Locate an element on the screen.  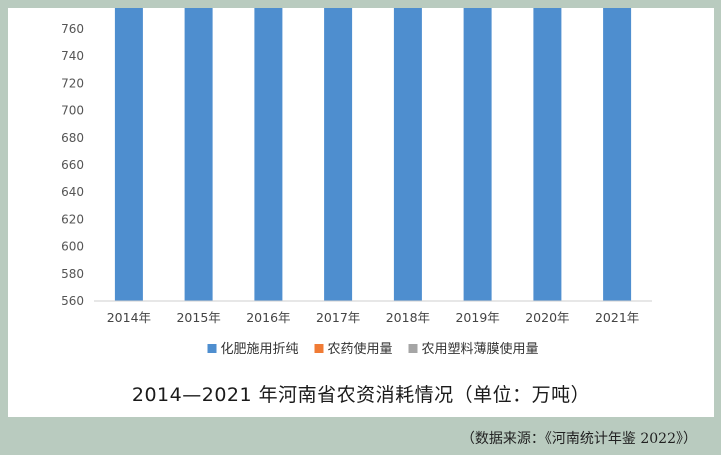
y-tick-label: 660 is located at coordinates (72, 165).